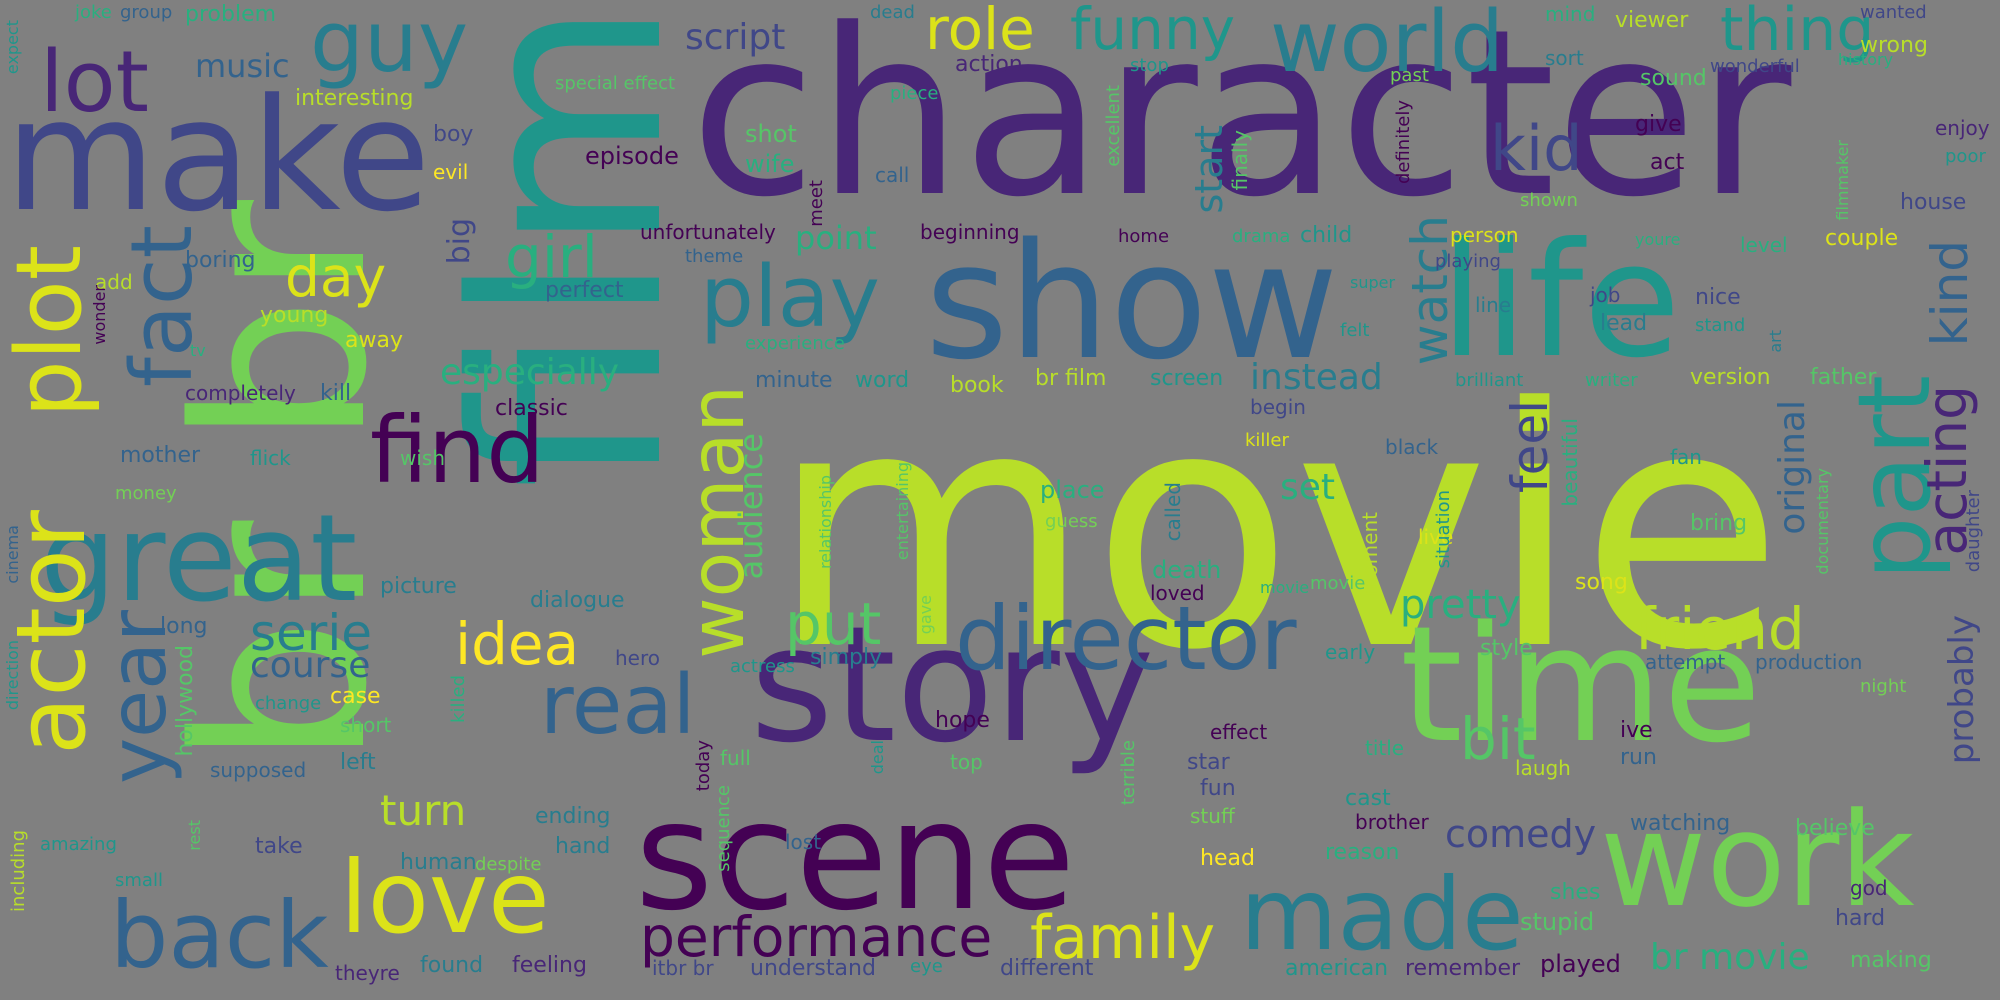 This screenshot has height=1000, width=2000. Describe the element at coordinates (1278, 407) in the screenshot. I see `word-begin: begin` at that location.